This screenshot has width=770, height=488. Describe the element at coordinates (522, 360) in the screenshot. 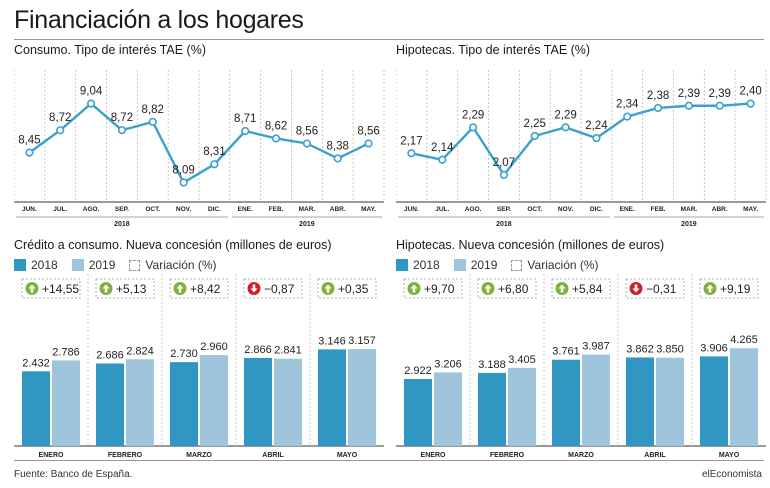

I see `bar-label-2019: 3.405` at that location.